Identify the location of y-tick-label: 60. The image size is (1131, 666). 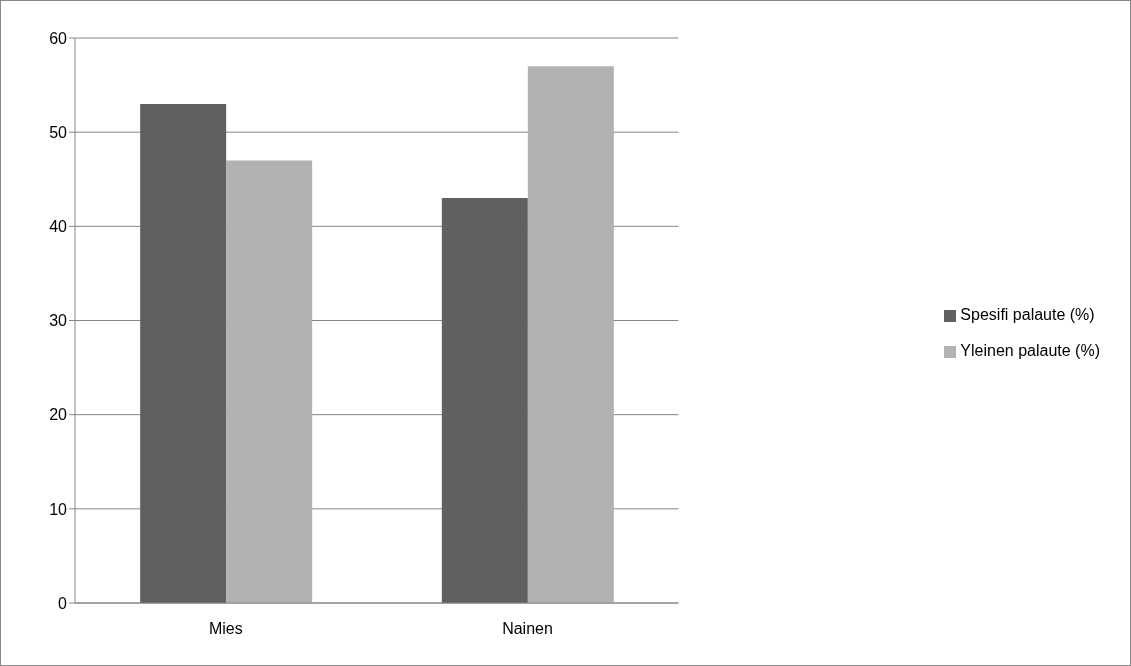
(58, 38).